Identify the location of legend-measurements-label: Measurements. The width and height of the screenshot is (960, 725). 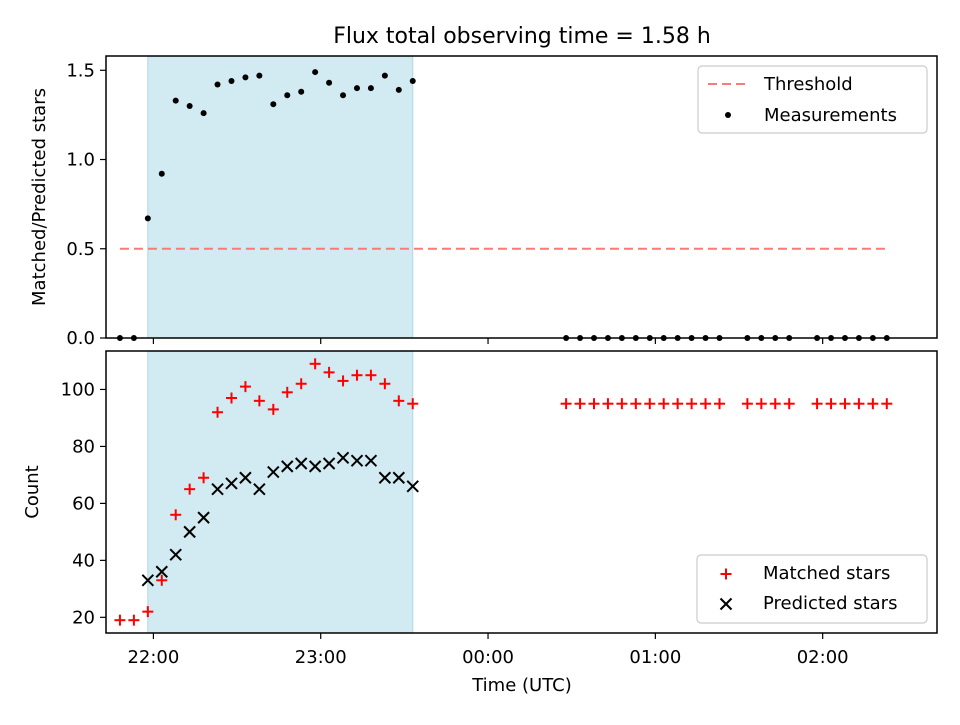
(830, 115).